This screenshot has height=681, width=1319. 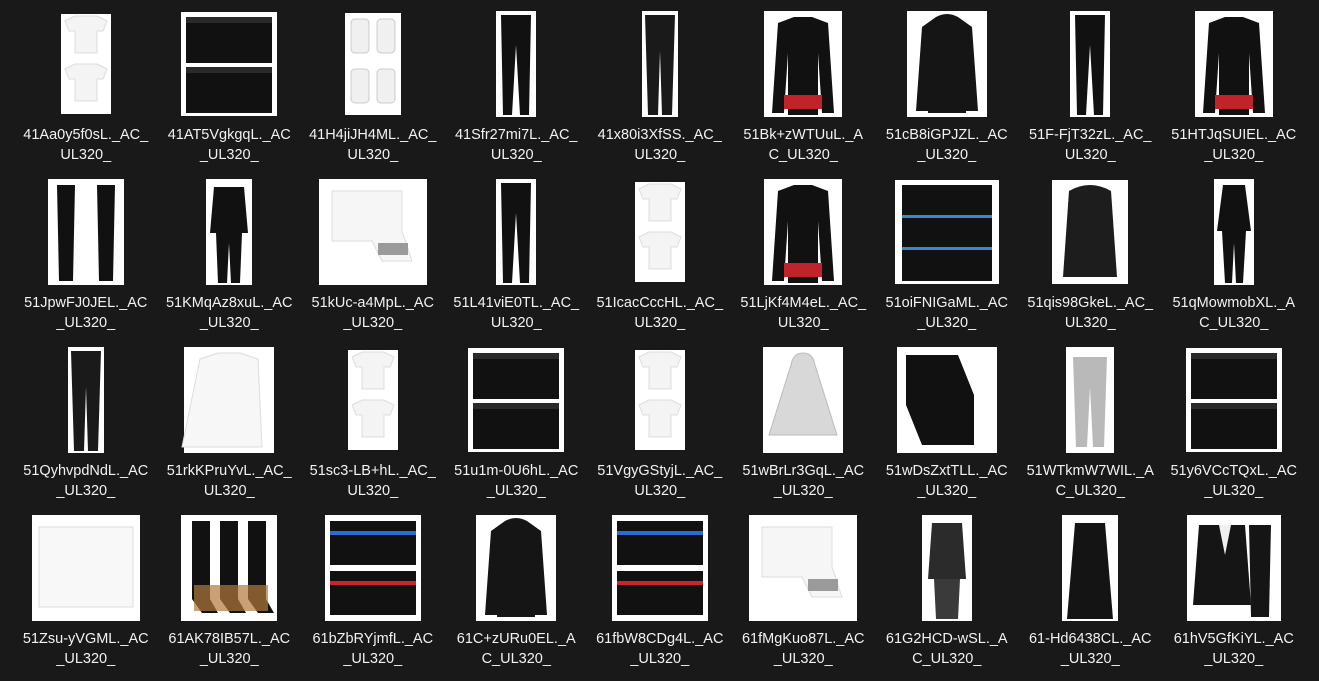 What do you see at coordinates (373, 649) in the screenshot?
I see `file-name: 61bZbRYjmfL._AC_UL320_` at bounding box center [373, 649].